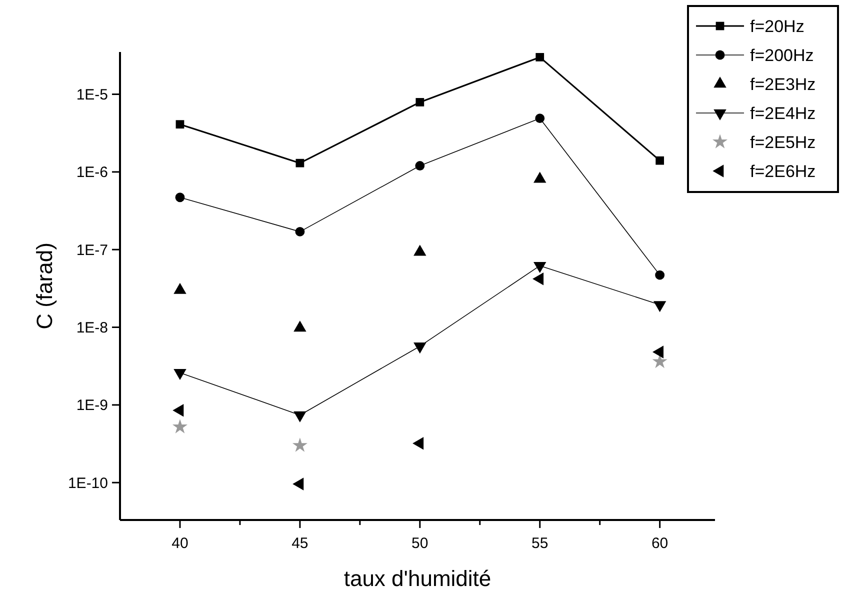 The height and width of the screenshot is (605, 843). Describe the element at coordinates (418, 578) in the screenshot. I see `x-axis-title: taux d'humidité` at that location.